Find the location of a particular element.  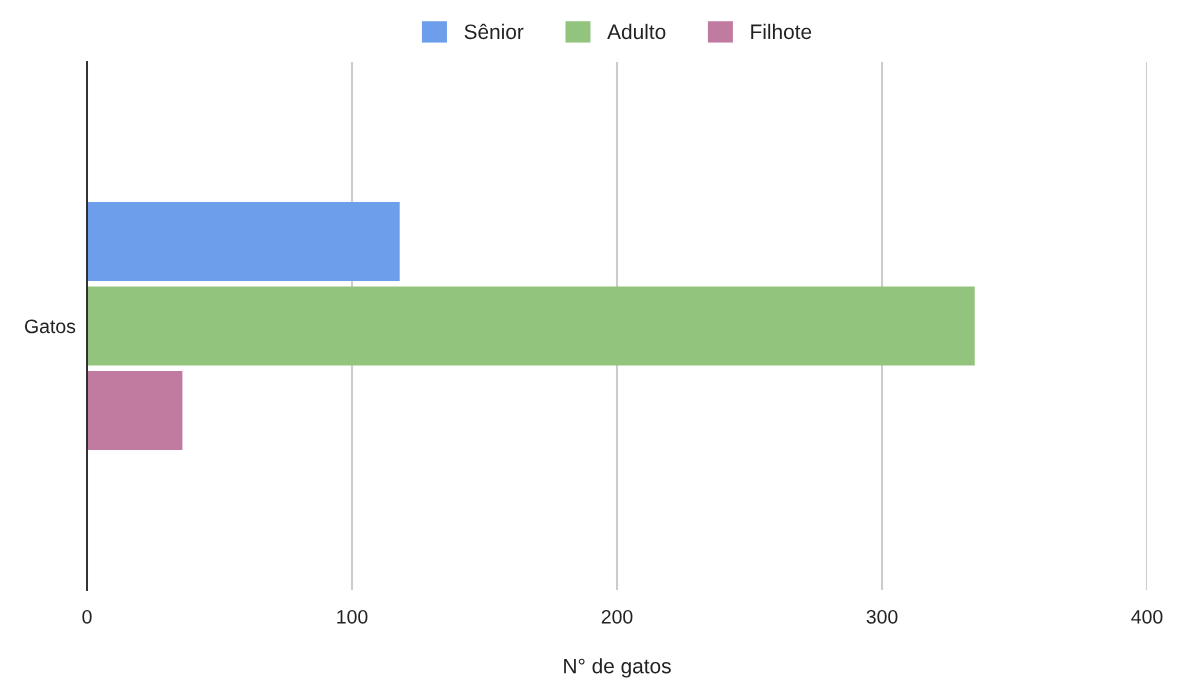

x-axis-title: N° de gatos is located at coordinates (617, 668).